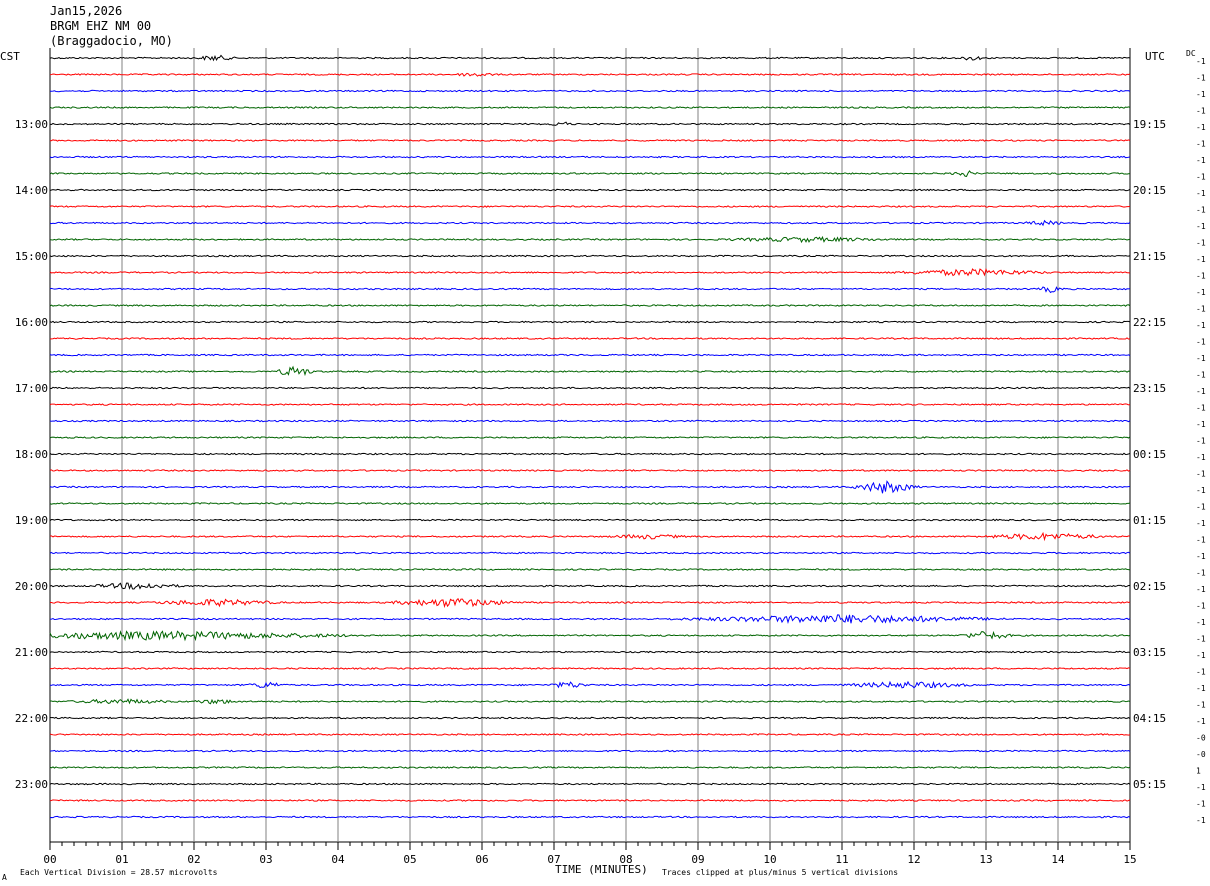 This screenshot has width=1210, height=886. Describe the element at coordinates (1149, 454) in the screenshot. I see `right-hour-label: 00:15` at that location.